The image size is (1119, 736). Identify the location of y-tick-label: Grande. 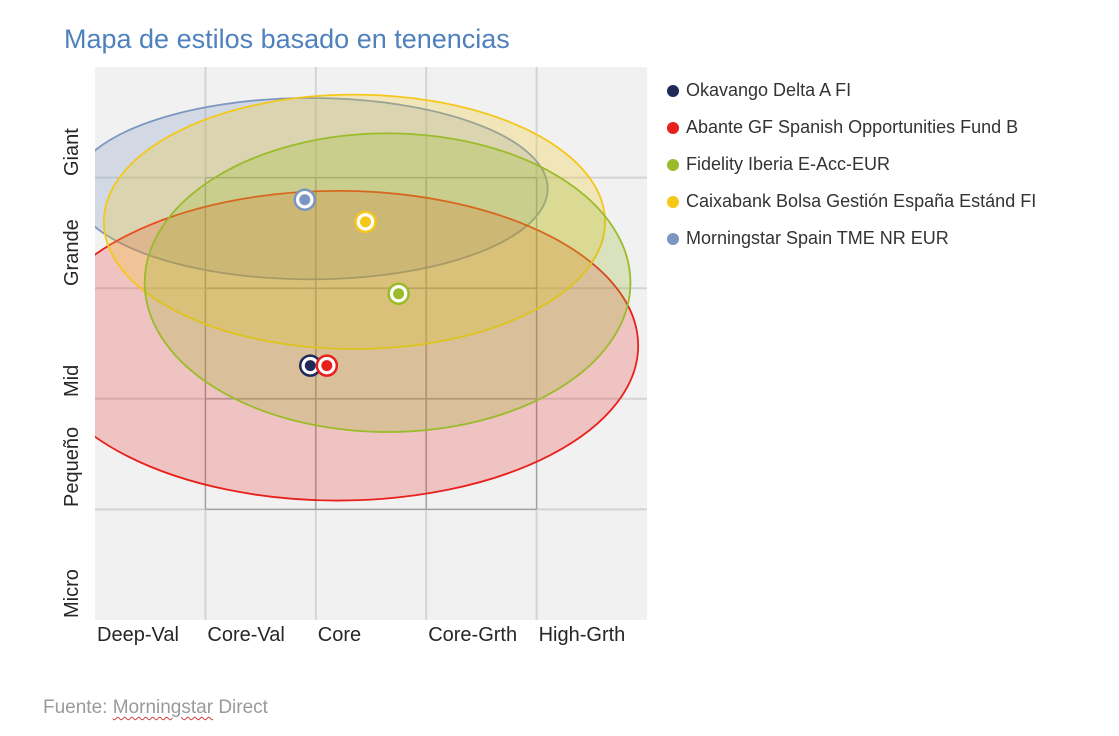
(72, 253).